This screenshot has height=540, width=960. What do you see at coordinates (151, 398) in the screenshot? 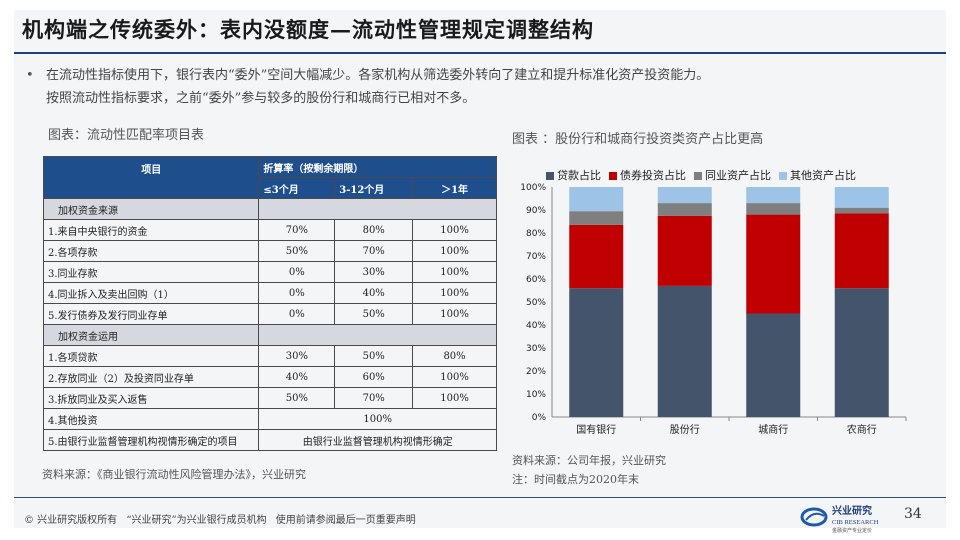
I see `row-label: 3.拆放同业及买入返售` at bounding box center [151, 398].